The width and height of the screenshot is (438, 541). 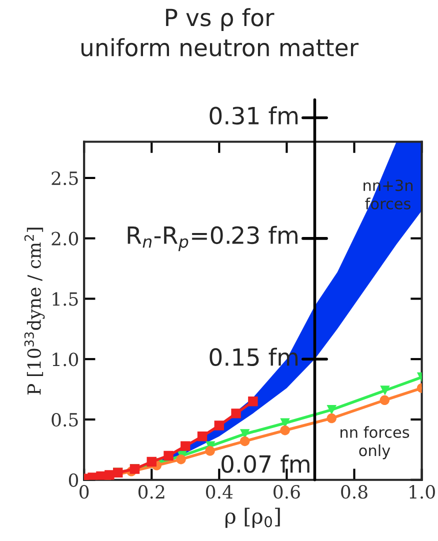 What do you see at coordinates (34, 311) in the screenshot?
I see `y-axis-title: P [10$^{33}$dyne / cm$^{2}$]` at bounding box center [34, 311].